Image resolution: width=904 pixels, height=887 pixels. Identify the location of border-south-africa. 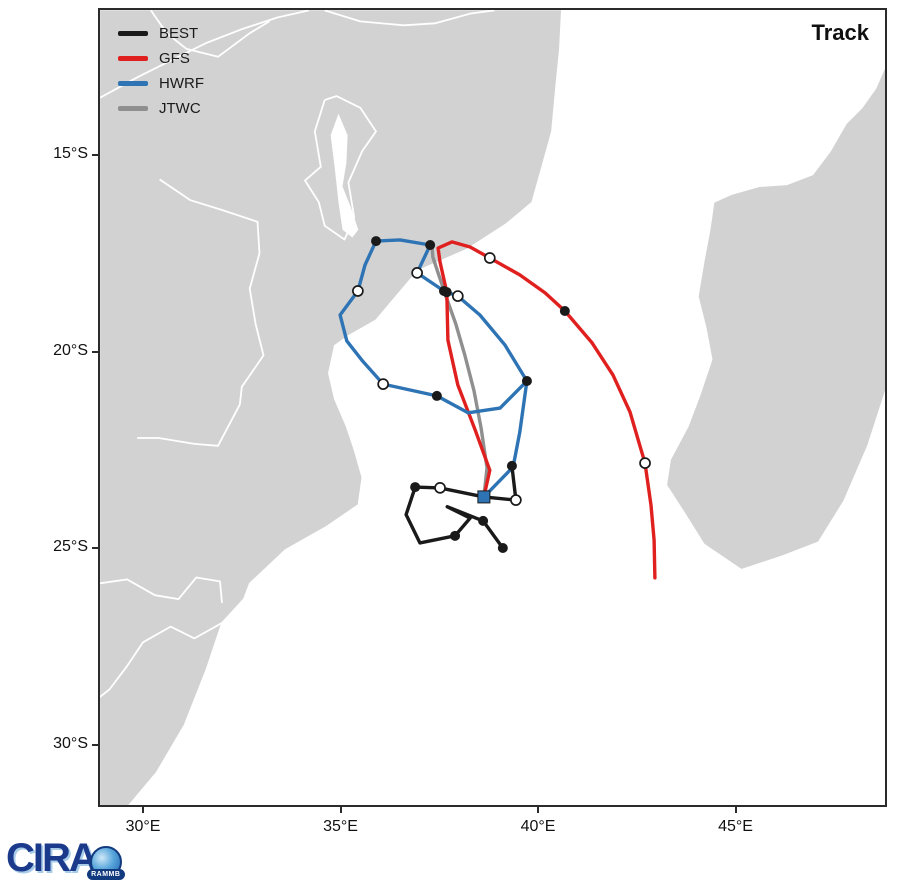
(163, 659).